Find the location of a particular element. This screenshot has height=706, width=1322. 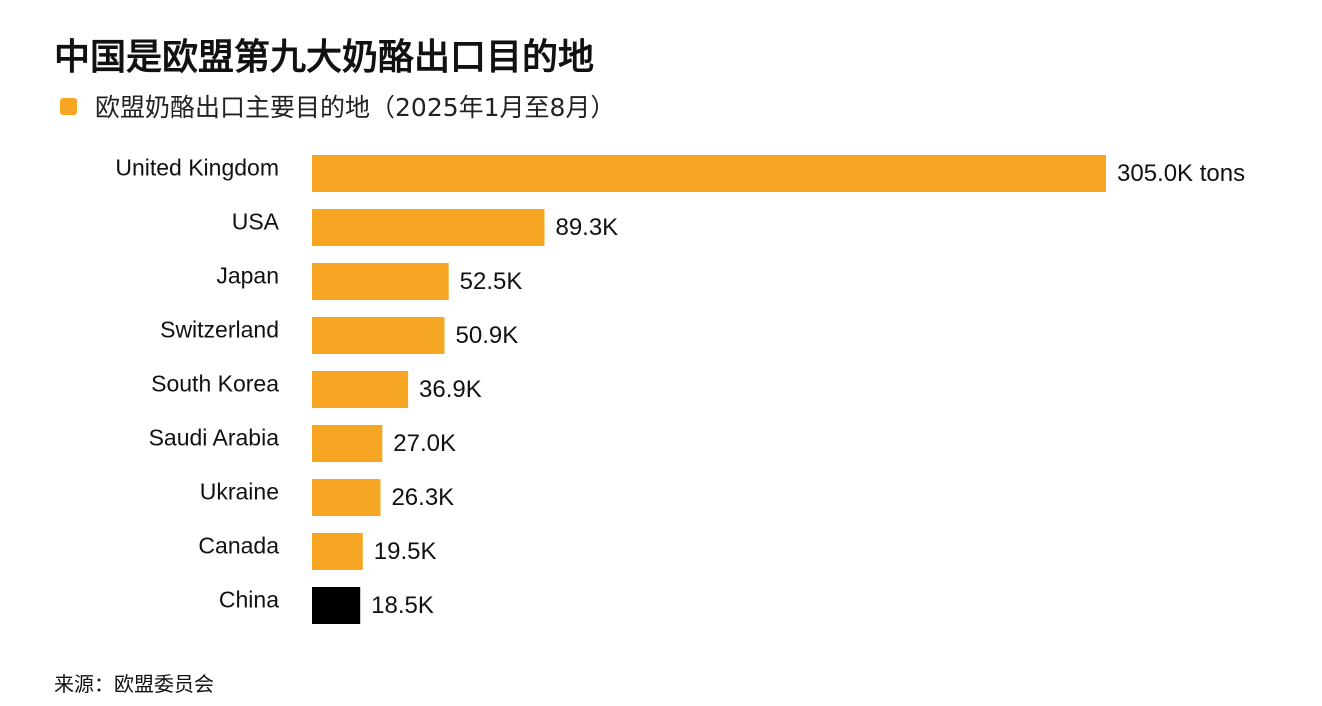

value-label: 89.3K is located at coordinates (586, 227).